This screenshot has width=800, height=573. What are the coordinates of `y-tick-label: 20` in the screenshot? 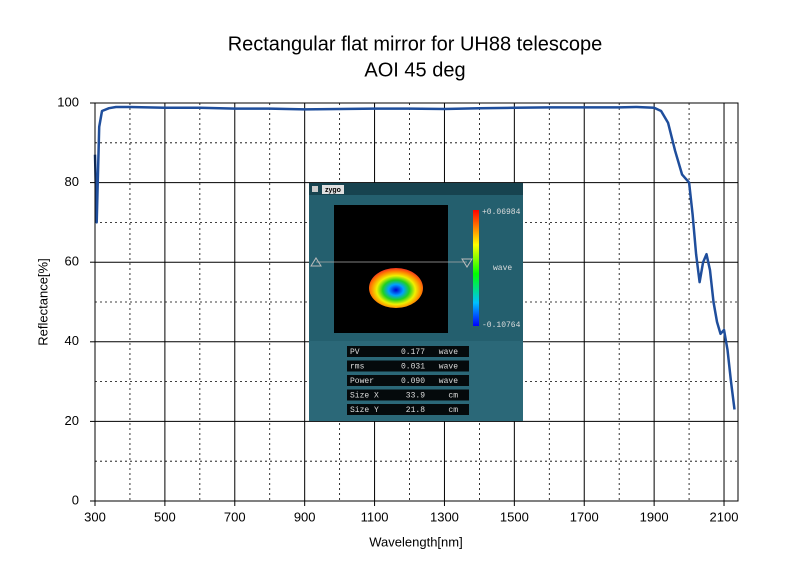 It's located at (72, 420).